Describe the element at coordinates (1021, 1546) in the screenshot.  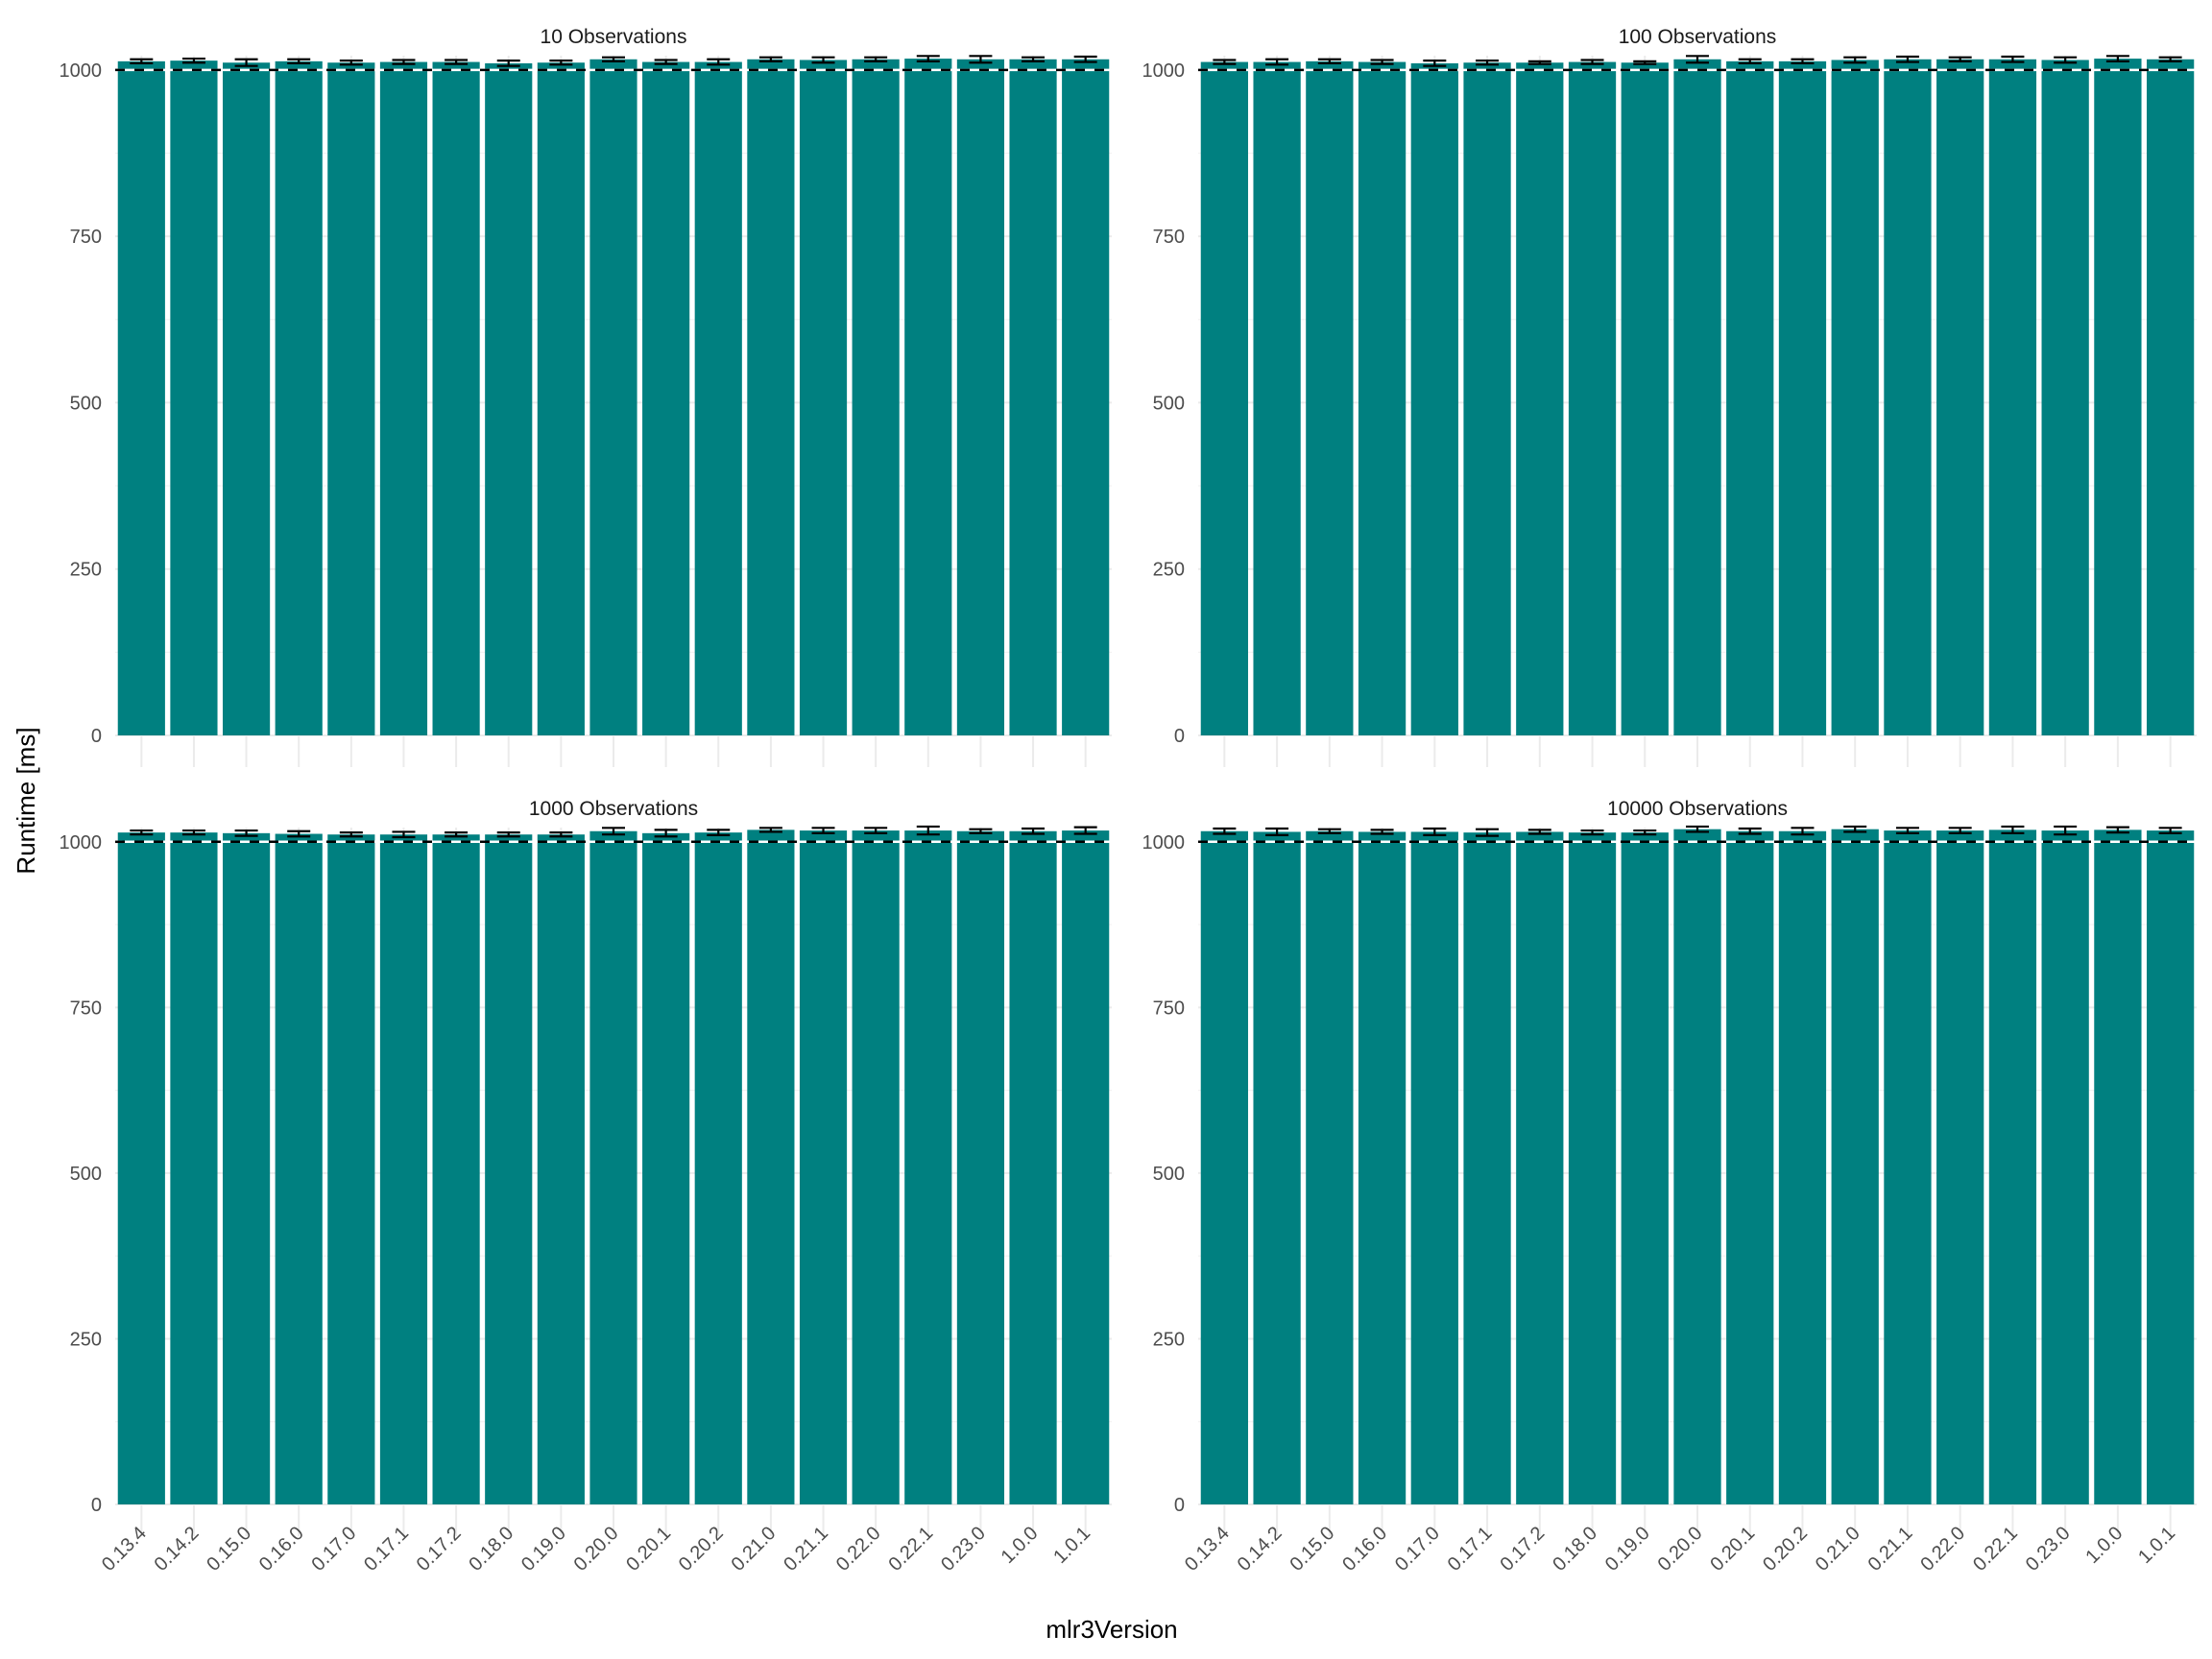
I see `x-tick-label: 1.0.0` at that location.